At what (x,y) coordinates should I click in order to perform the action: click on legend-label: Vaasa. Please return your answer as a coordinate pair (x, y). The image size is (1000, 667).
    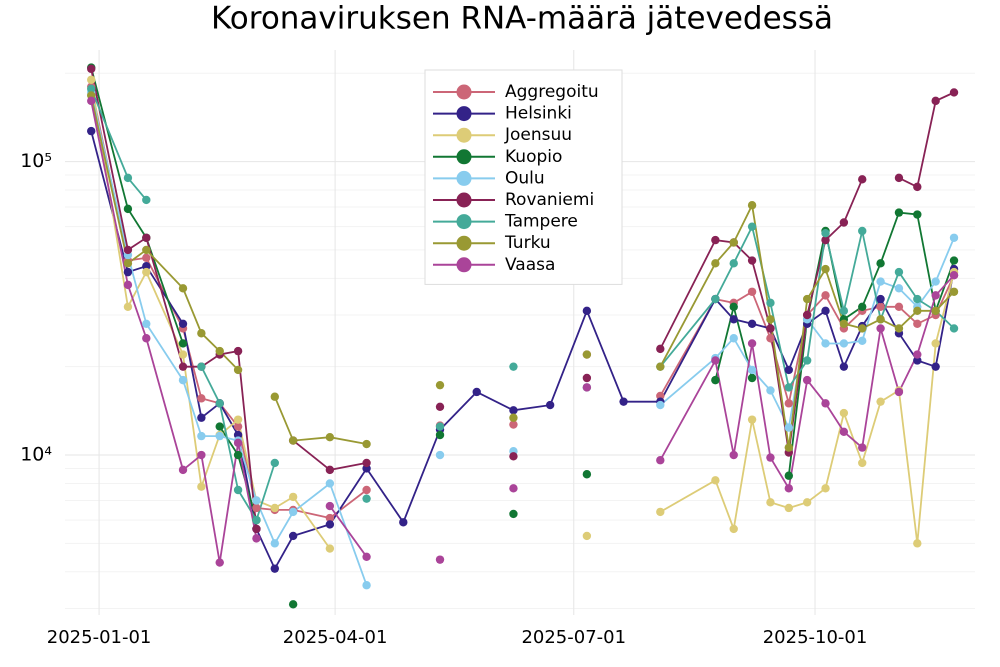
    Looking at the image, I should click on (530, 265).